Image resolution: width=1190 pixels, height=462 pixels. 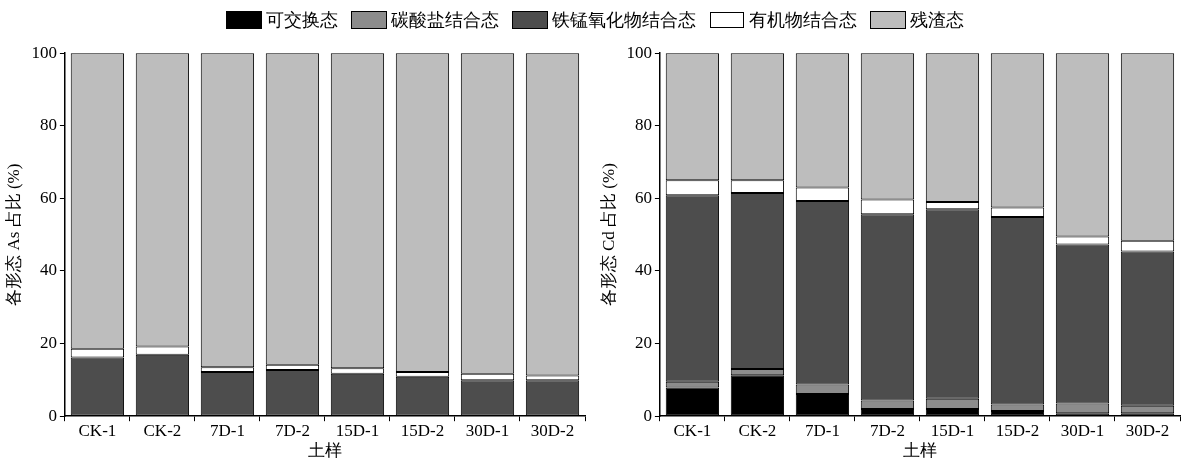 I want to click on legend-label: 铁锰氧化物结合态, so click(x=623, y=20).